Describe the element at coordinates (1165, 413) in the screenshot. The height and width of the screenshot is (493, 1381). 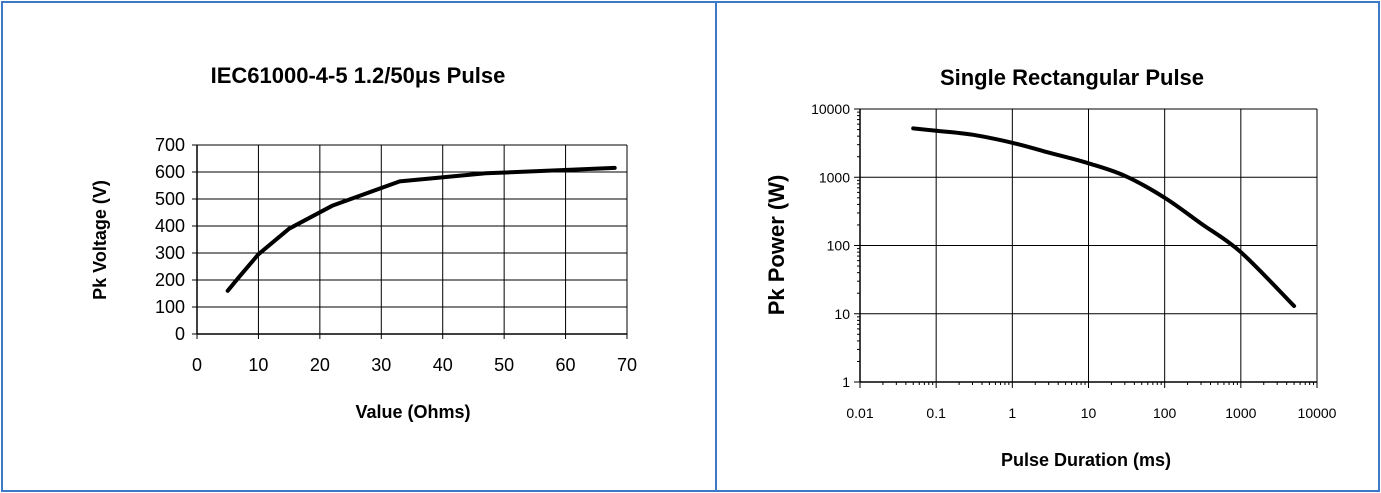
I see `x-tick-label: 100` at that location.